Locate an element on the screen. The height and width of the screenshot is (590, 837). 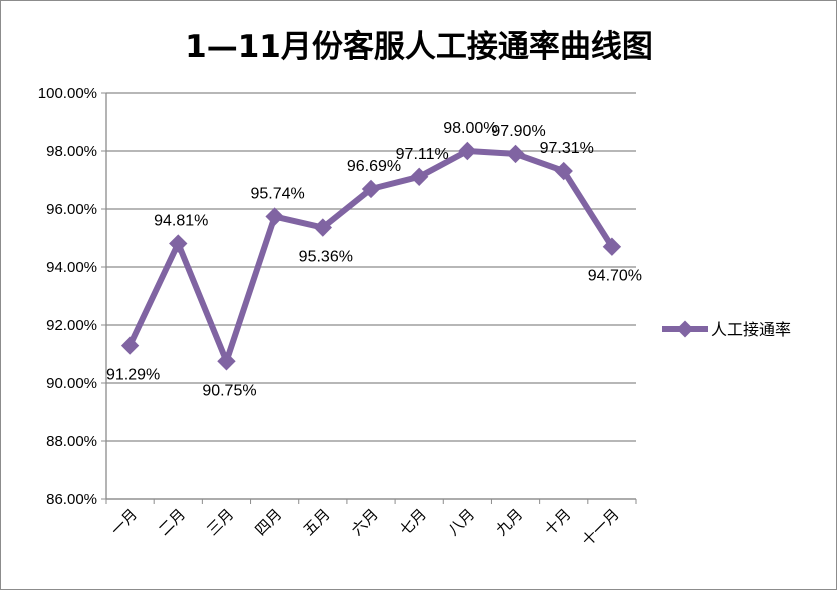
x-tick-label: 五月 is located at coordinates (316, 522).